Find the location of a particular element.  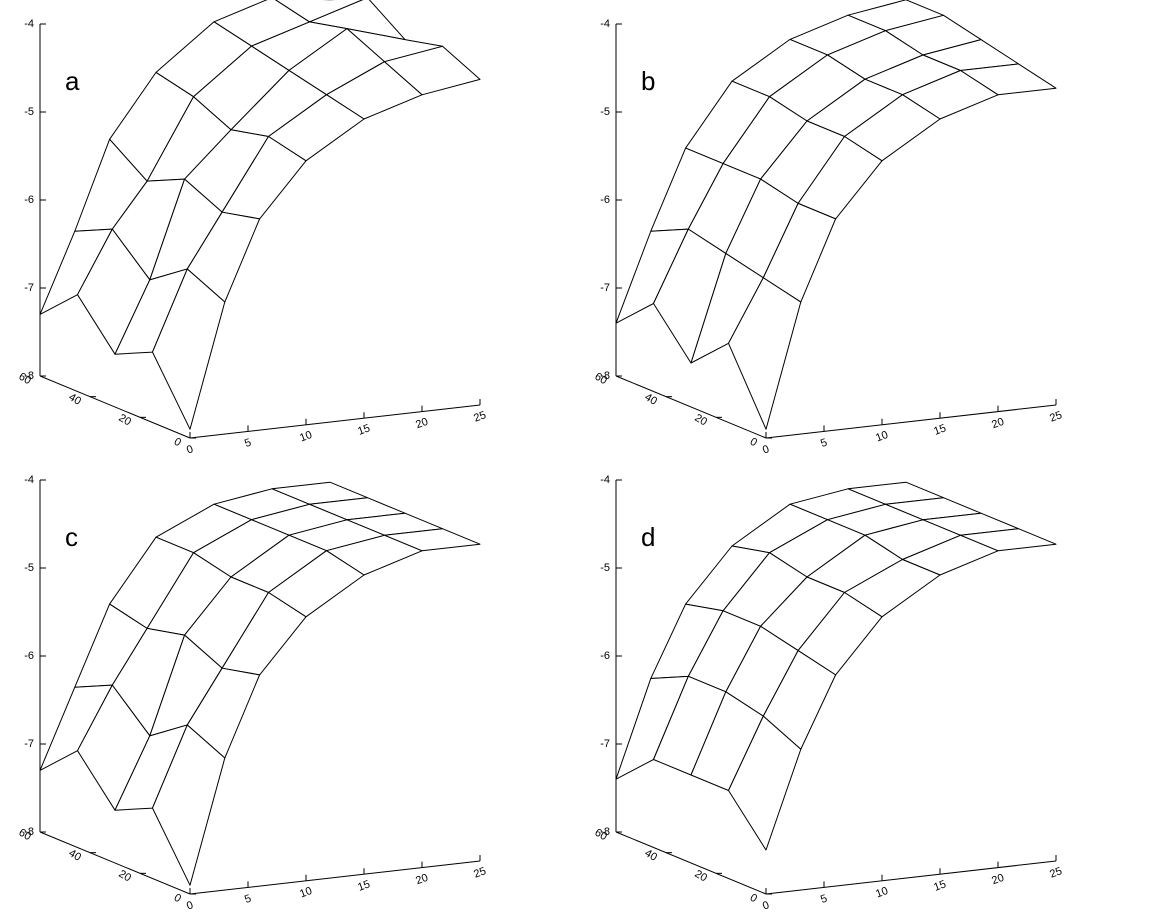

panel-label: c is located at coordinates (71, 537).